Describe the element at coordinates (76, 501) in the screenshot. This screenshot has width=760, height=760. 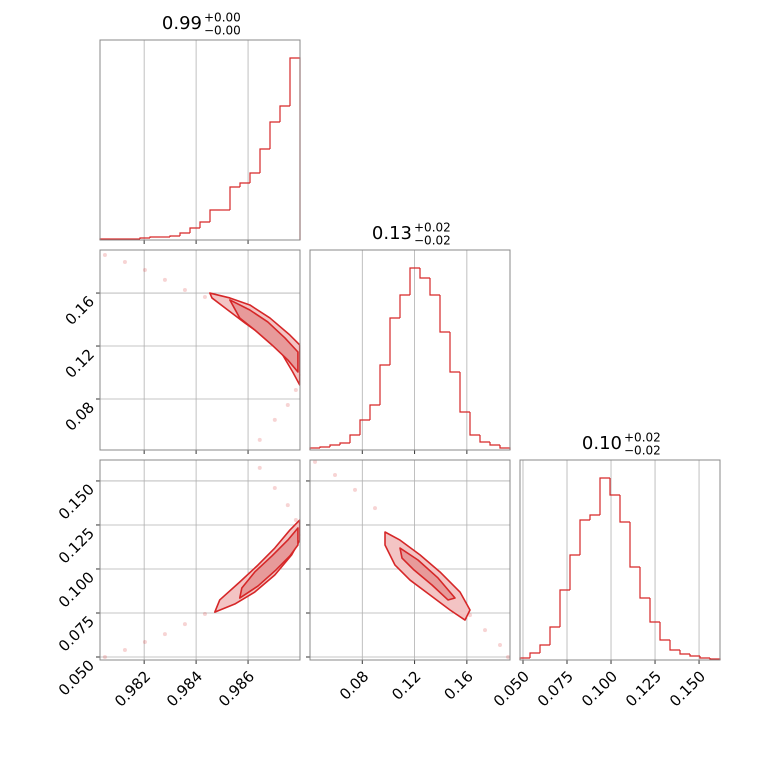
I see `y-tick-label: 0.150` at that location.